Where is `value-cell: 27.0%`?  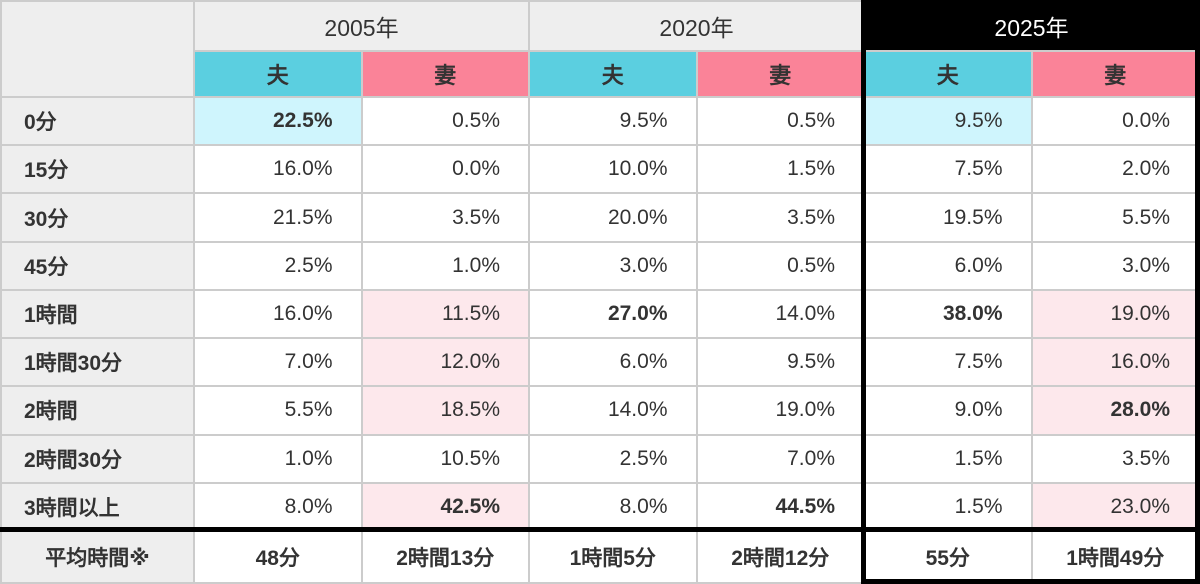
value-cell: 27.0% is located at coordinates (613, 314).